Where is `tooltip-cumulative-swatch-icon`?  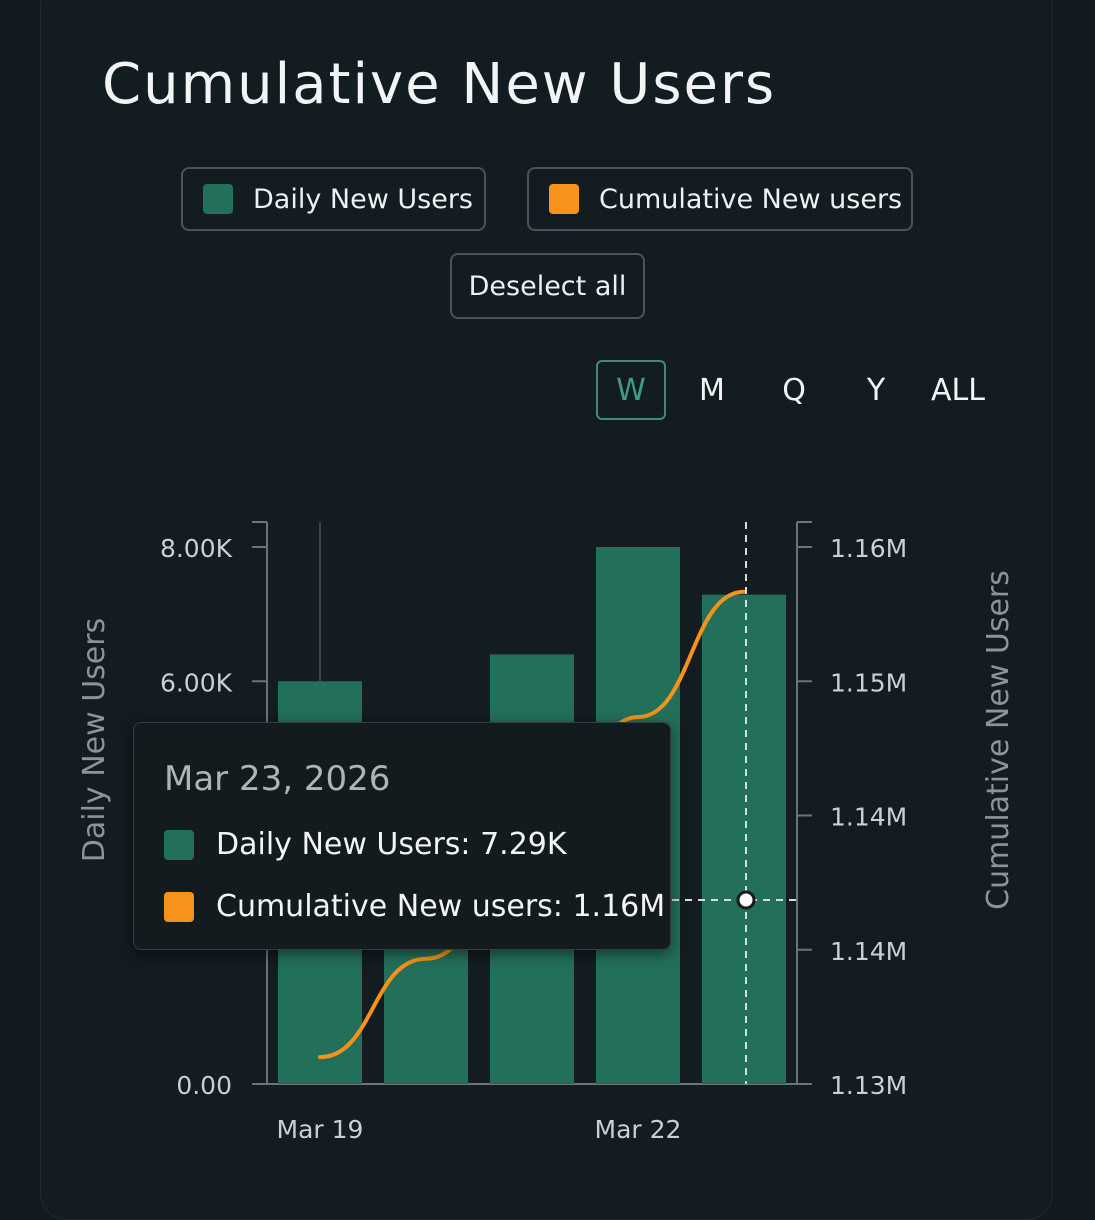 tooltip-cumulative-swatch-icon is located at coordinates (179, 906).